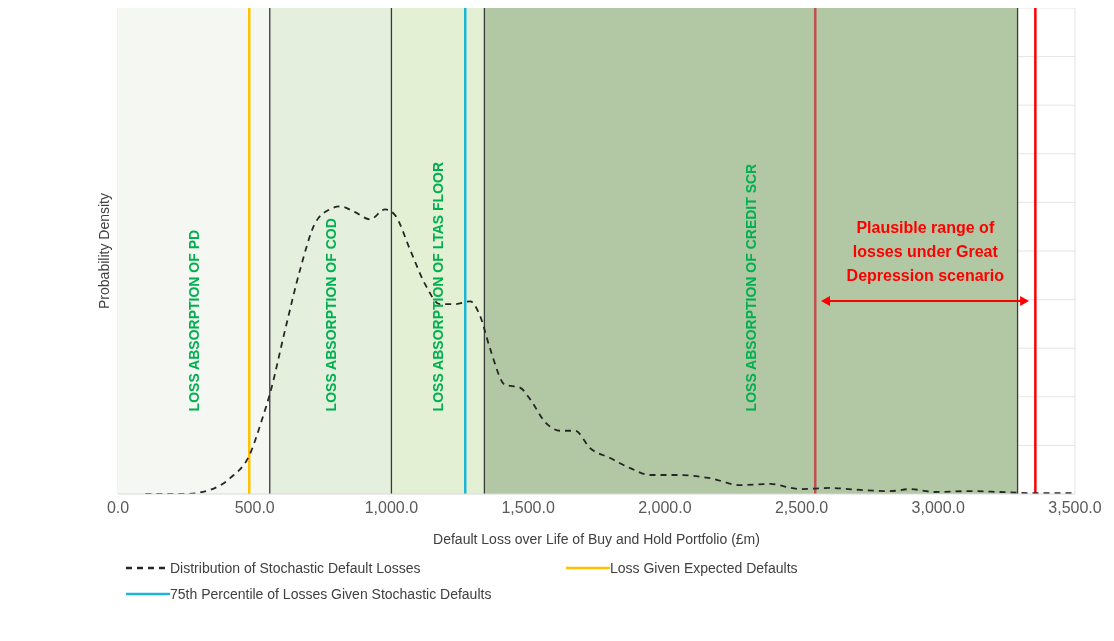 The width and height of the screenshot is (1114, 641). What do you see at coordinates (331, 594) in the screenshot?
I see `legend-label: 75th Percentile of Losses Given Stochastic Defaults` at bounding box center [331, 594].